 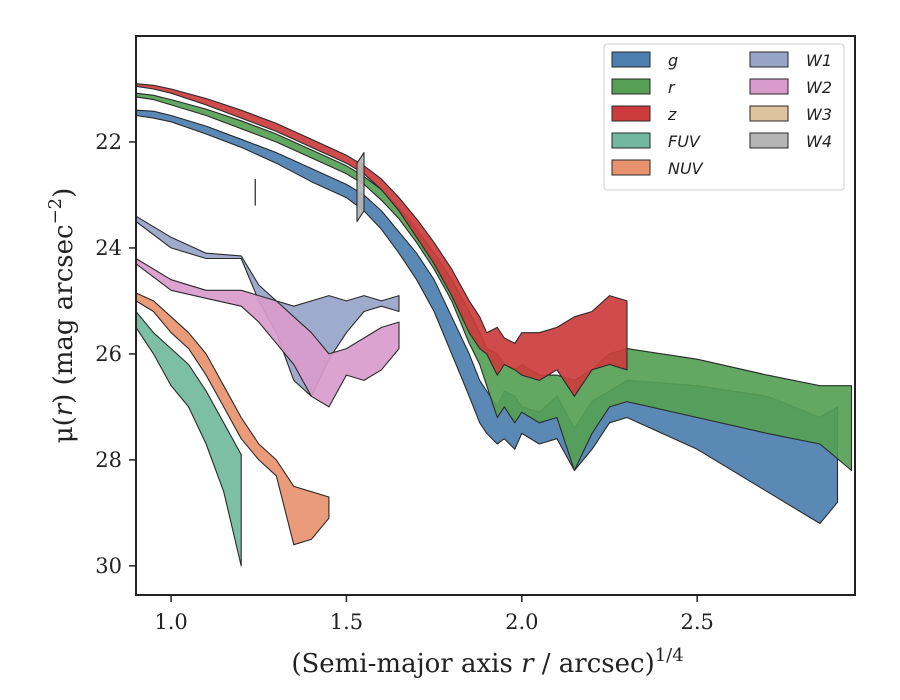 What do you see at coordinates (769, 140) in the screenshot?
I see `legend-swatch-w4` at bounding box center [769, 140].